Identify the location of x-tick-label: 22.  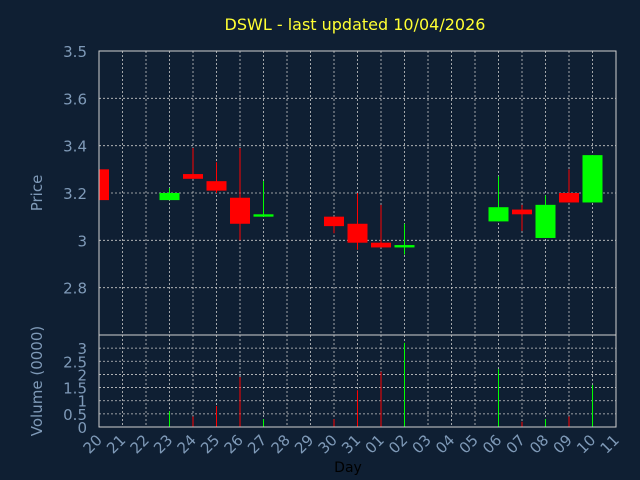
(140, 444).